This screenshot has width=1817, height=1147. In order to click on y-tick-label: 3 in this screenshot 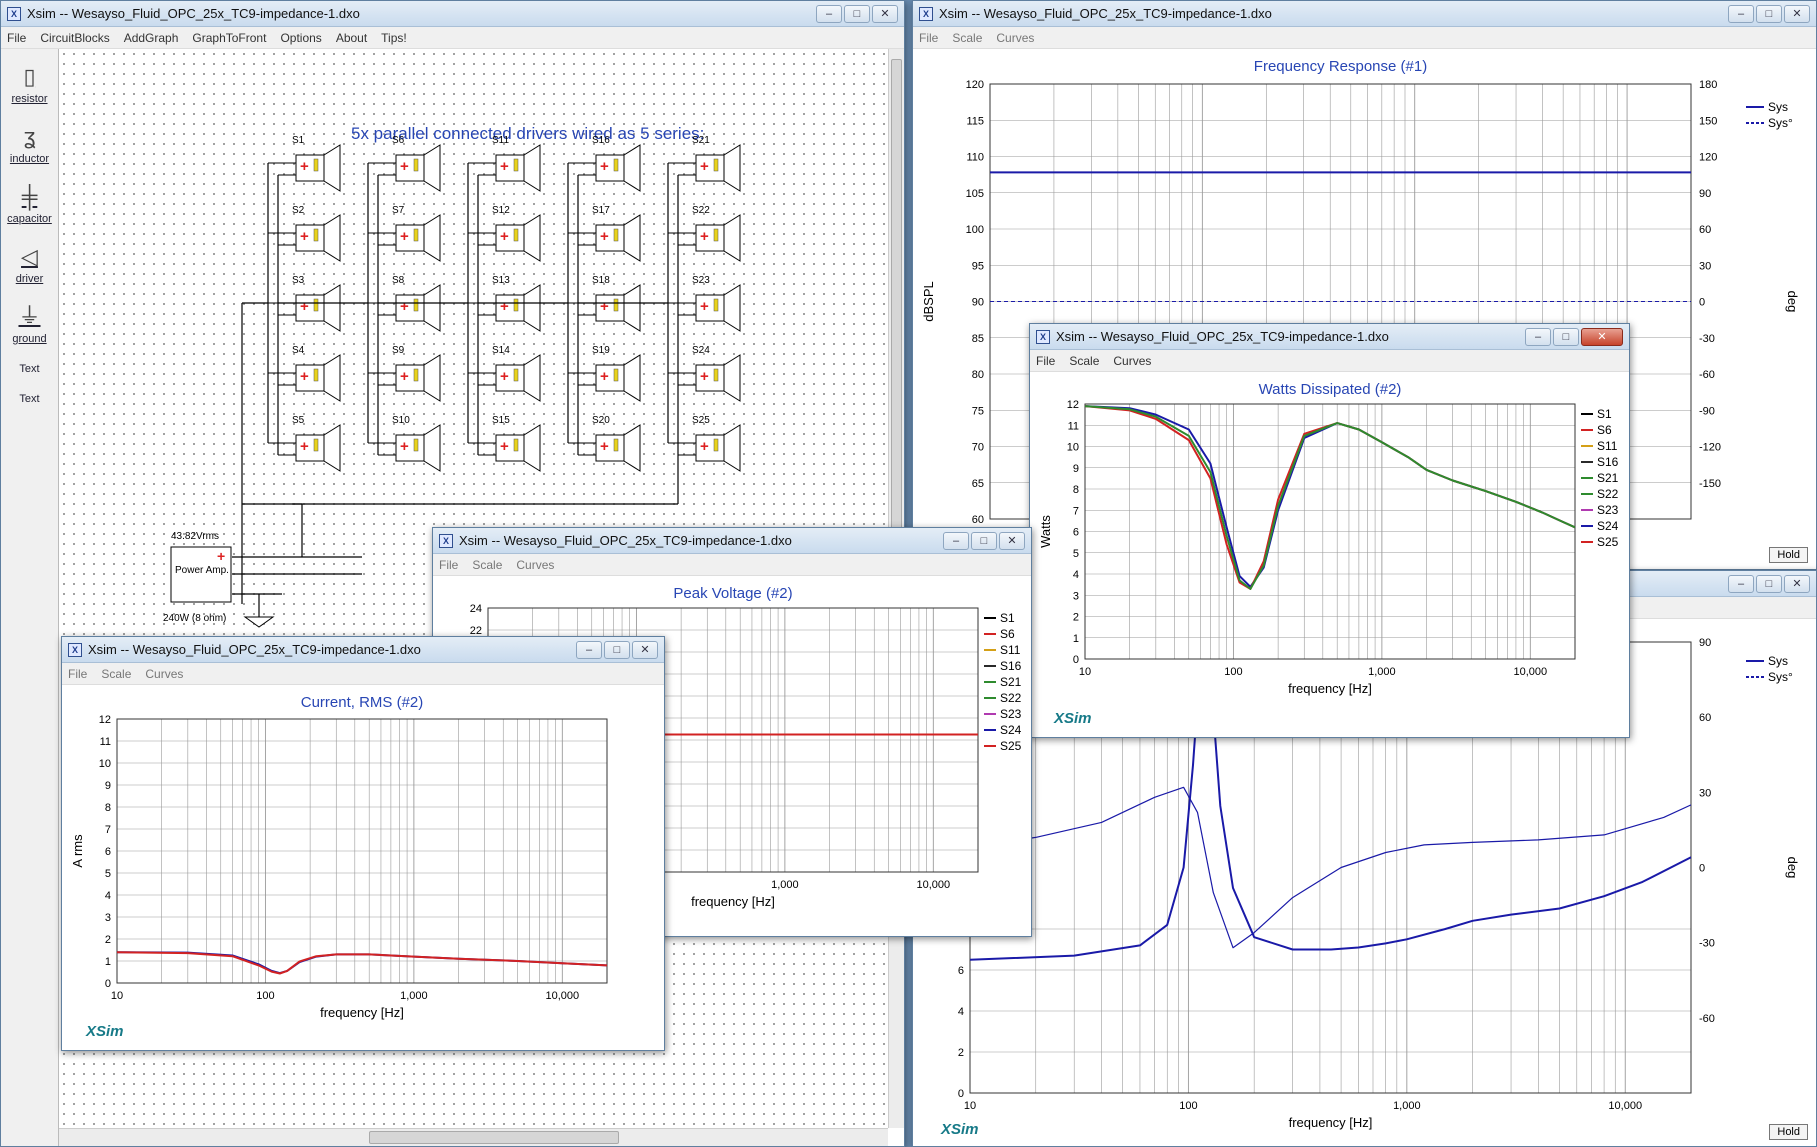, I will do `click(1076, 596)`.